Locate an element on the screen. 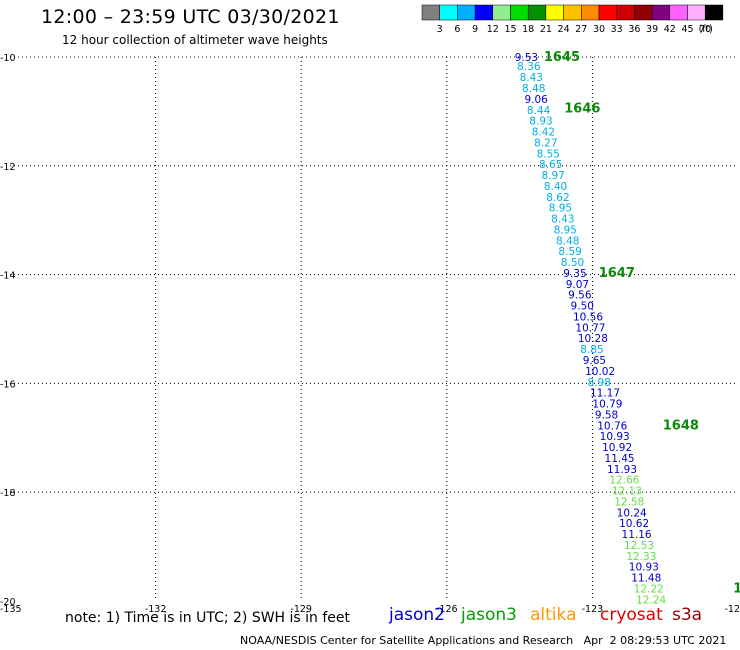 The width and height of the screenshot is (740, 650). wave-height-label: 10.76 is located at coordinates (612, 426).